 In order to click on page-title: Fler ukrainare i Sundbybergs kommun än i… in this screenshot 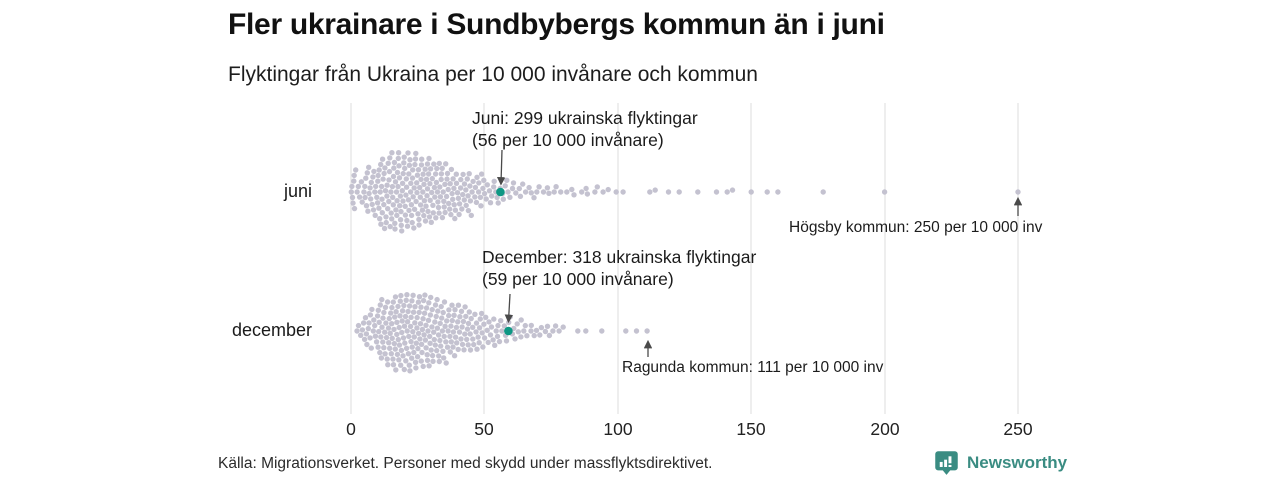, I will do `click(556, 24)`.